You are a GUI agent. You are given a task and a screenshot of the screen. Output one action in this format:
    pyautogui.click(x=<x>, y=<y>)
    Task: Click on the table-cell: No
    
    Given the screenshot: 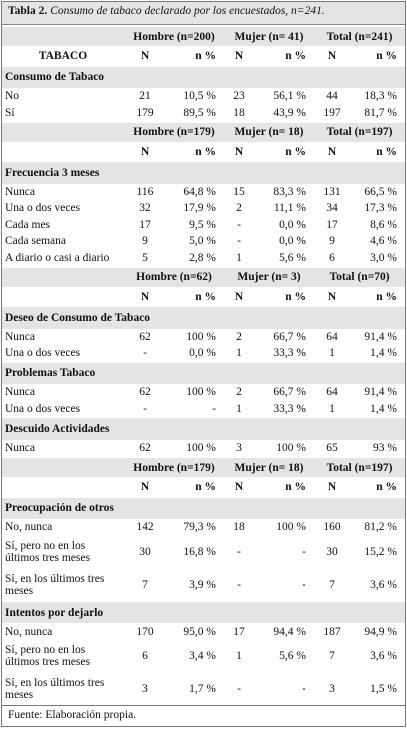 What is the action you would take?
    pyautogui.click(x=12, y=96)
    